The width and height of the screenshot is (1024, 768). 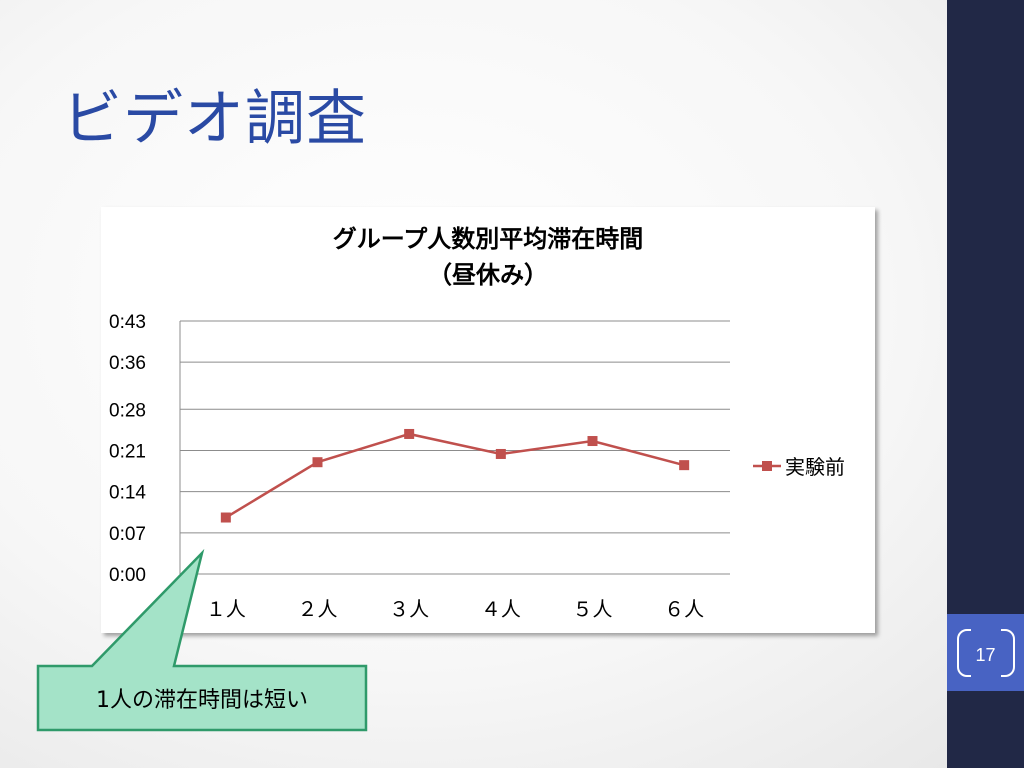 I want to click on x-tick-label: ２人, so click(x=318, y=609).